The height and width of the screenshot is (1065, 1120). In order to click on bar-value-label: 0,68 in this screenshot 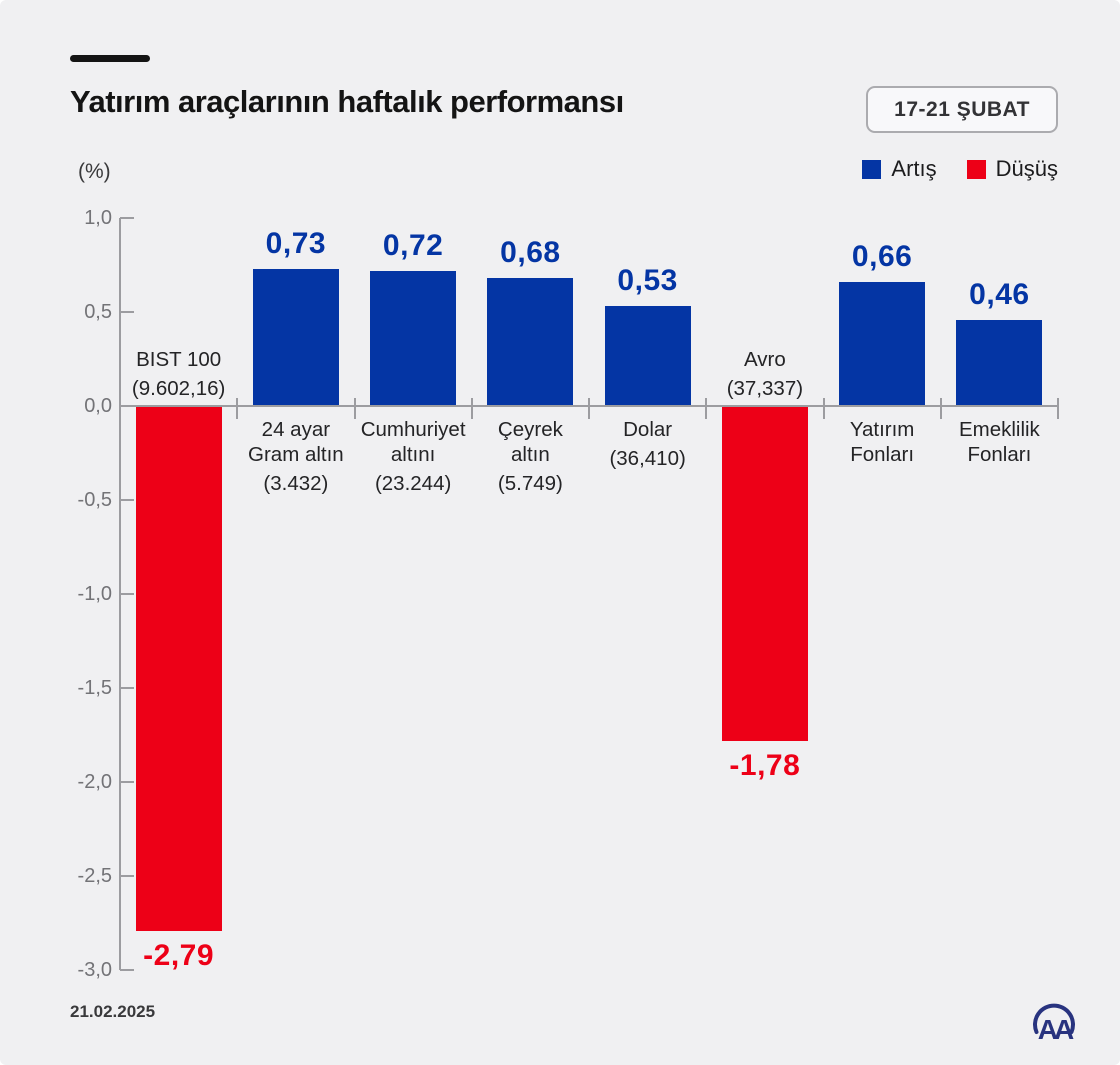, I will do `click(530, 253)`.